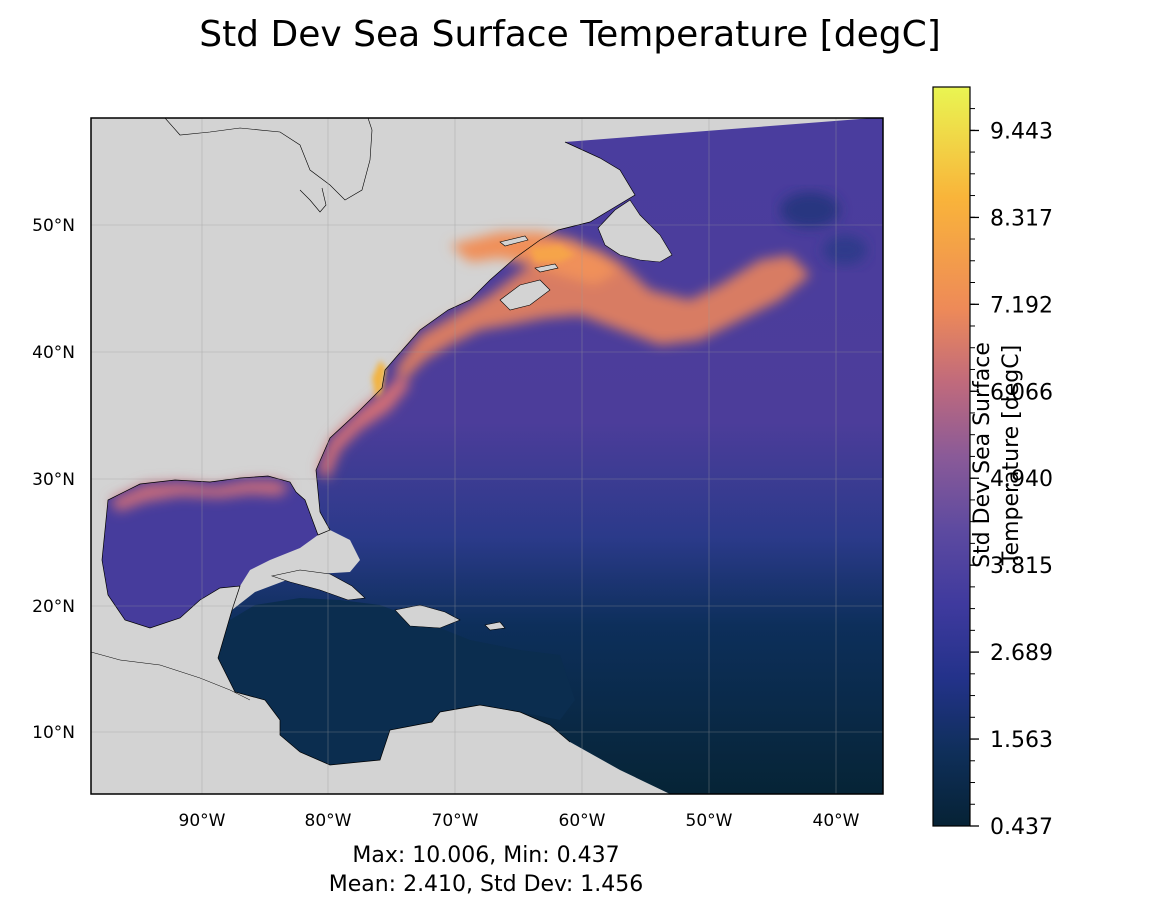 The image size is (1160, 922). I want to click on colorbar-label-line-2: Temperature [degC], so click(1011, 455).